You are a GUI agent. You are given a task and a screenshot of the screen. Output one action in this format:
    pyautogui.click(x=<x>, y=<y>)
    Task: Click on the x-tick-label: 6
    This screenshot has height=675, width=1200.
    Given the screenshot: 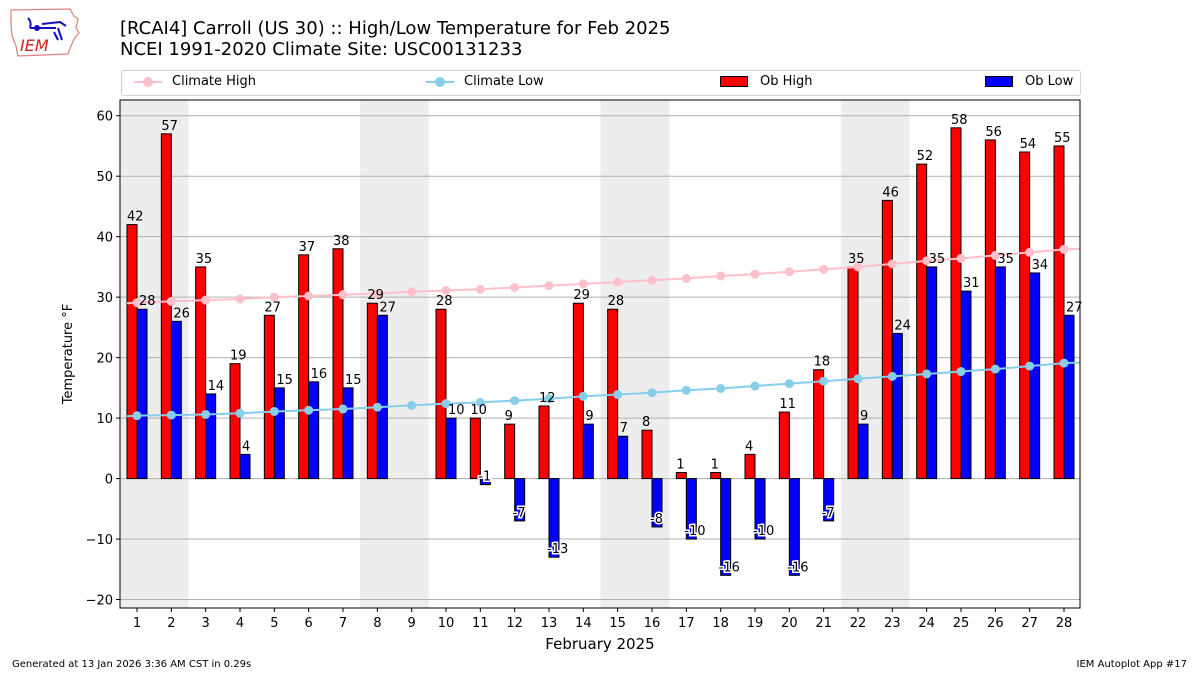 What is the action you would take?
    pyautogui.click(x=309, y=623)
    